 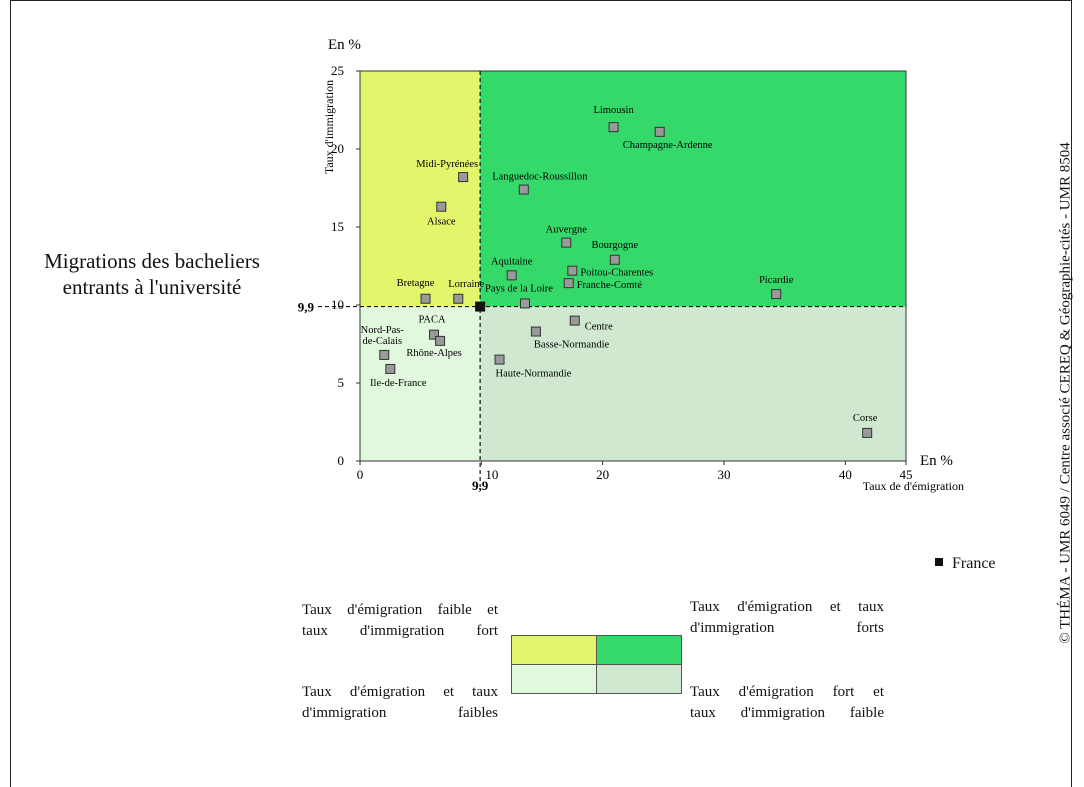 What do you see at coordinates (480, 306) in the screenshot?
I see `france-point` at bounding box center [480, 306].